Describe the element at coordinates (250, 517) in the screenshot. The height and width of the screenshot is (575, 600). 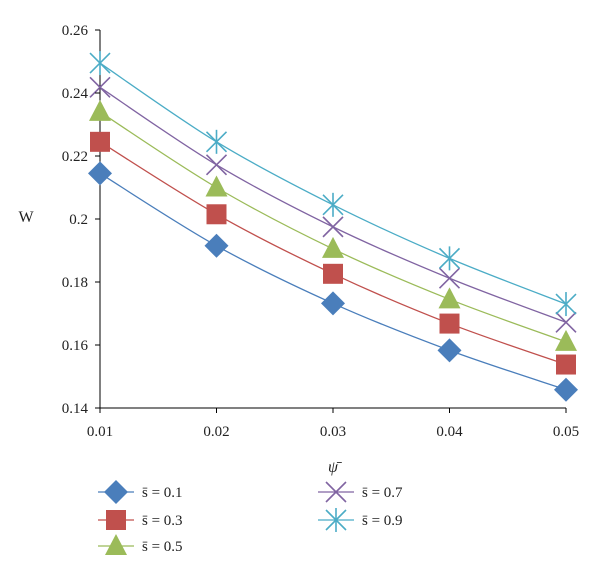
I see `legend: s̄ = 0.1 s̄ = 0.3 s̄ = 0.5 s̄ = 0.7 s̄ = 0.9` at that location.